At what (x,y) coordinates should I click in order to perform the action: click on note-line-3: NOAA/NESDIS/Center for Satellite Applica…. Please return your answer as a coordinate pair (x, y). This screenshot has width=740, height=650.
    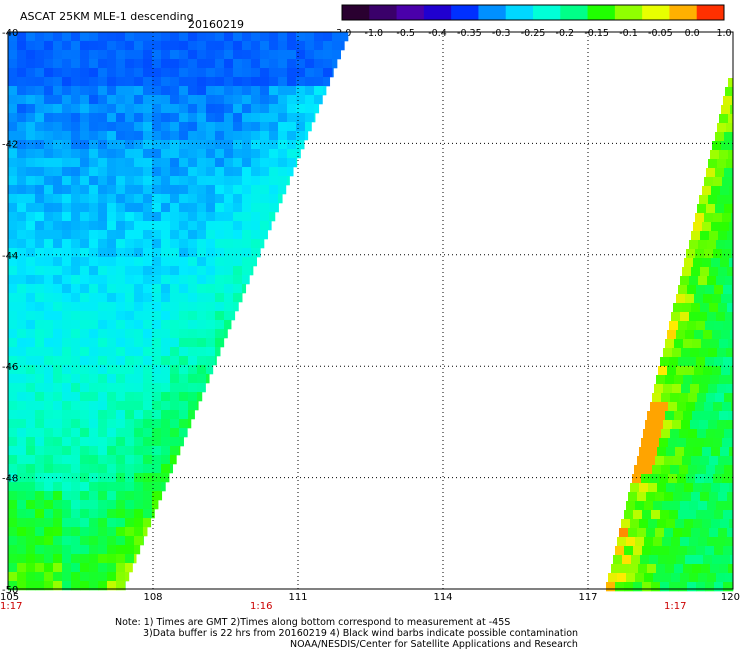
    Looking at the image, I should click on (434, 644).